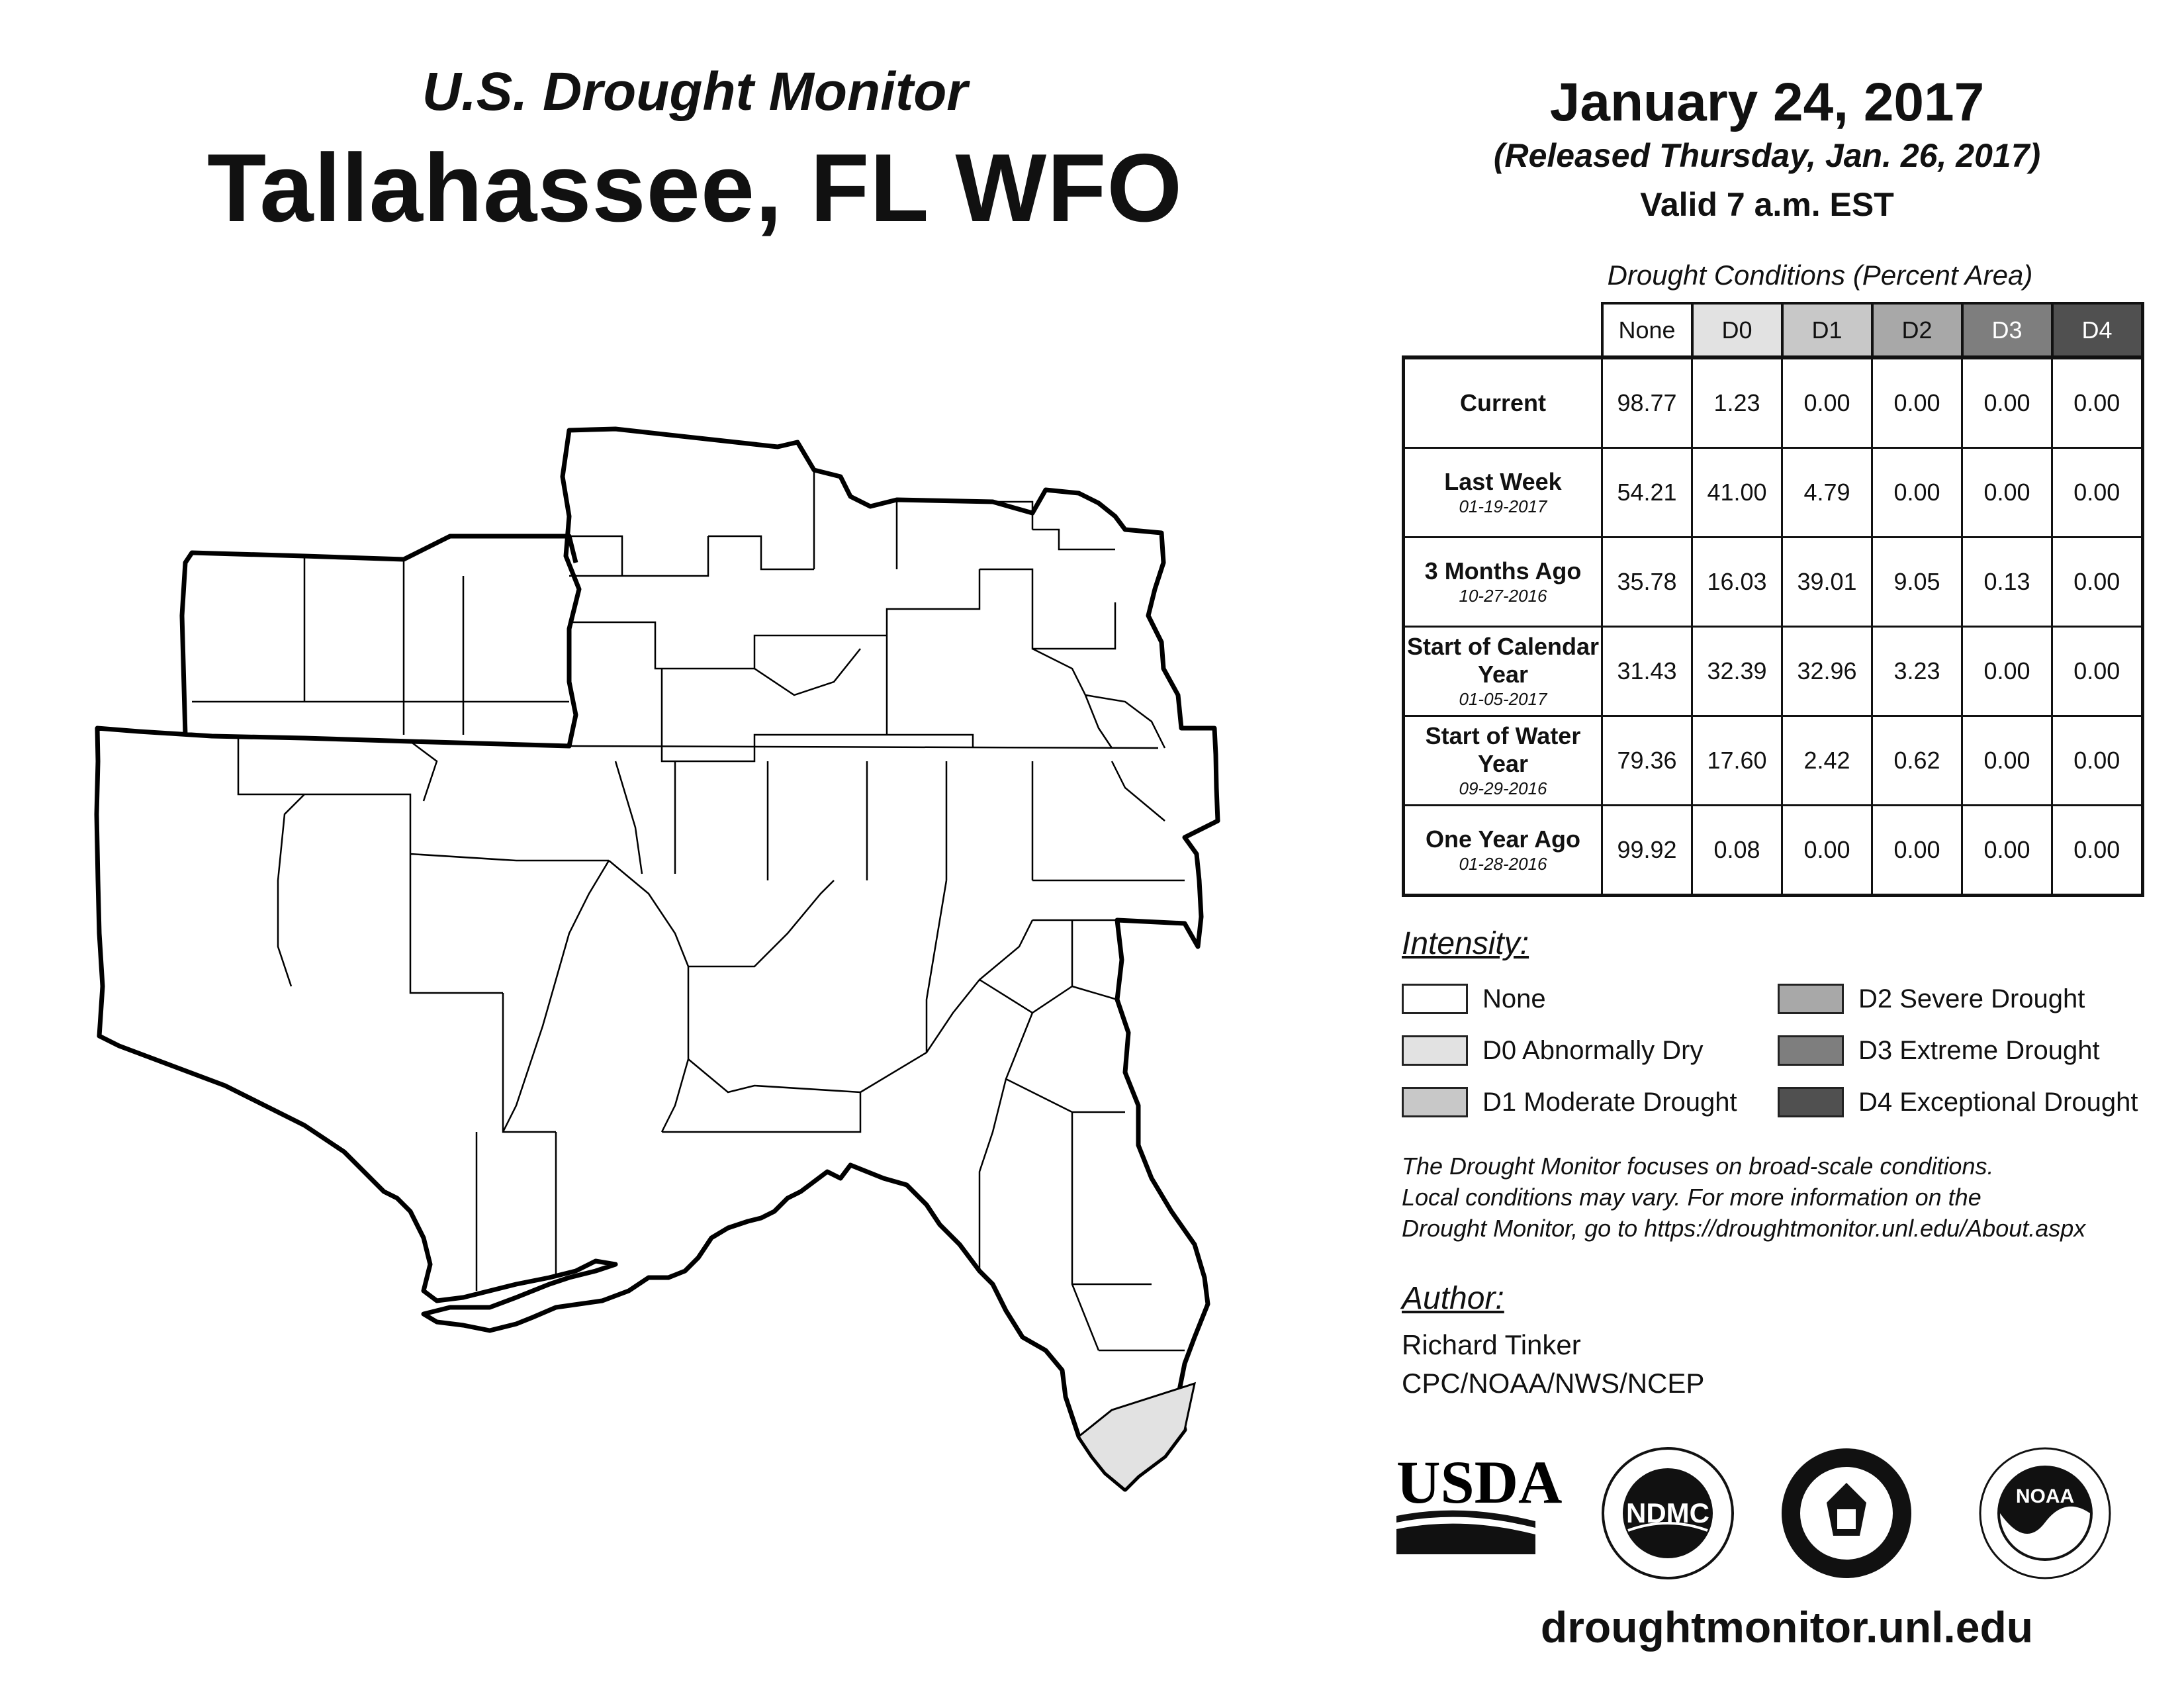 This screenshot has height=1688, width=2184. I want to click on row-label-text: One Year Ago, so click(1503, 839).